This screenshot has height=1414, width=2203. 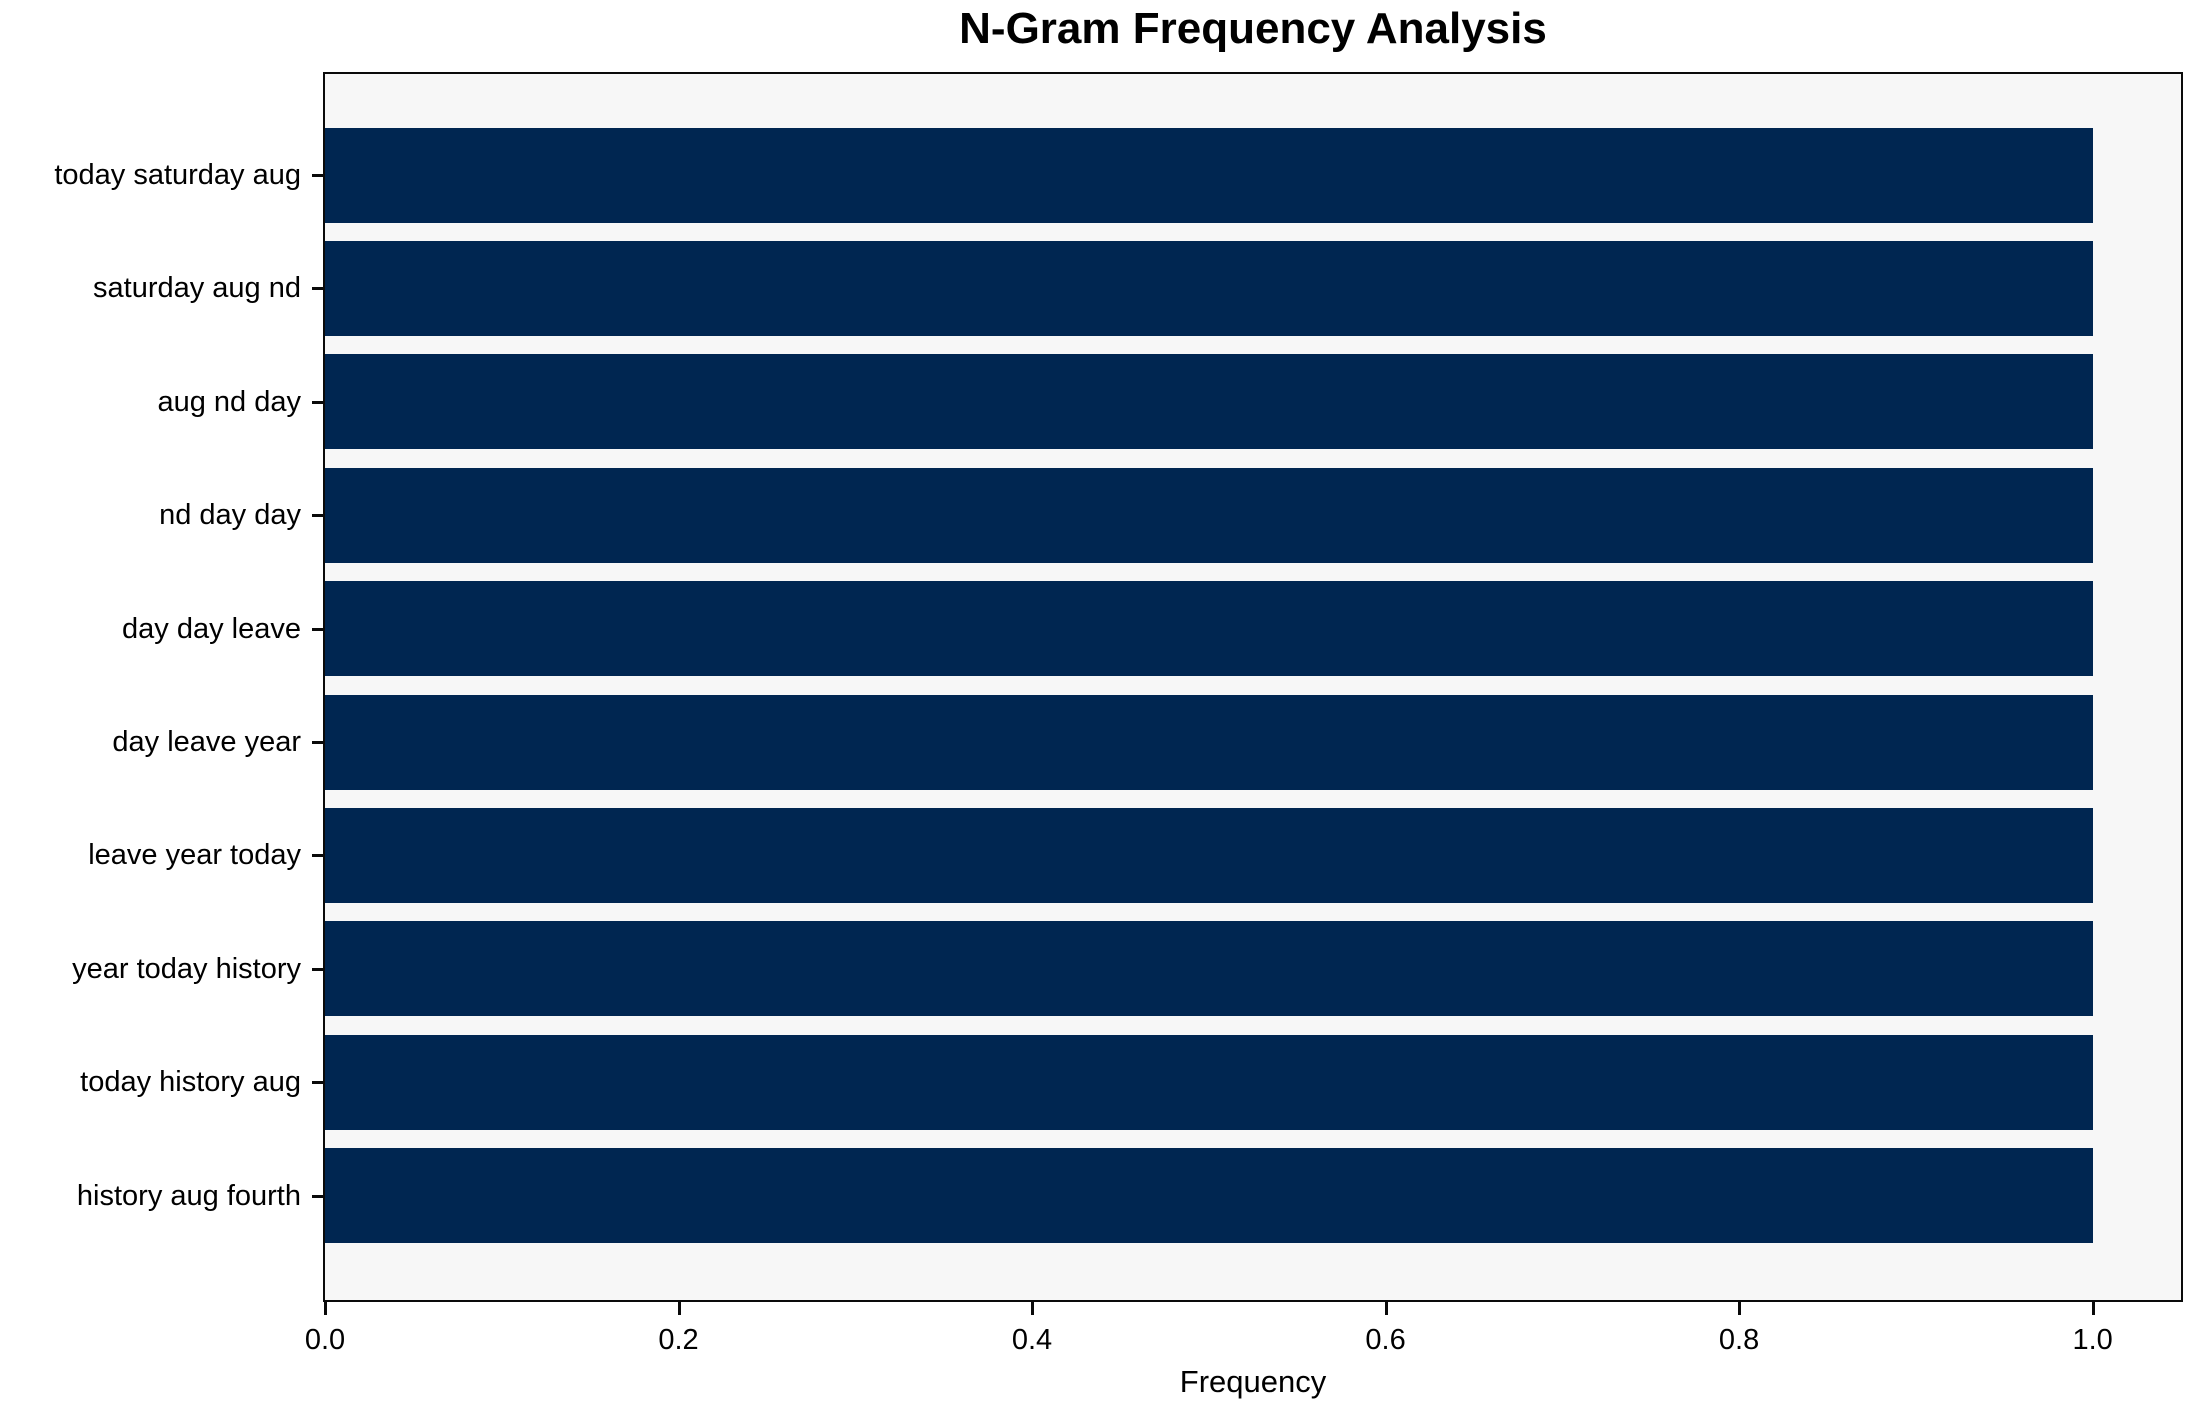 What do you see at coordinates (2092, 1340) in the screenshot?
I see `x-tick-label: 1.0` at bounding box center [2092, 1340].